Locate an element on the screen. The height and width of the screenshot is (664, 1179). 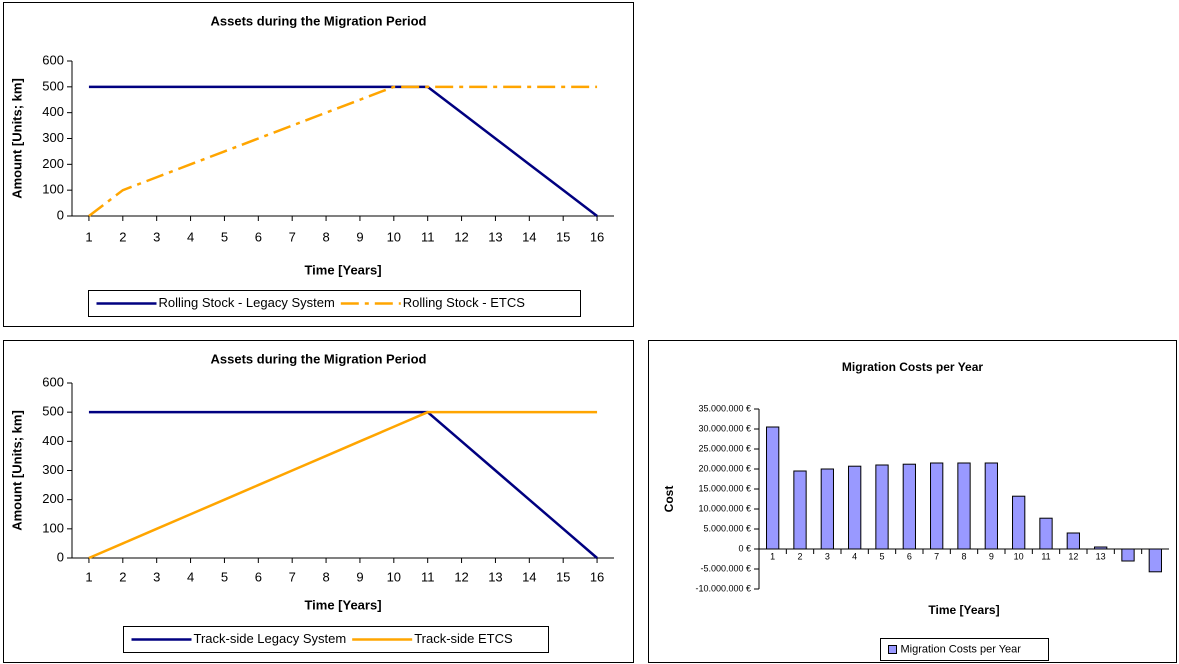
chart-title: Migration Costs per Year is located at coordinates (912, 367).